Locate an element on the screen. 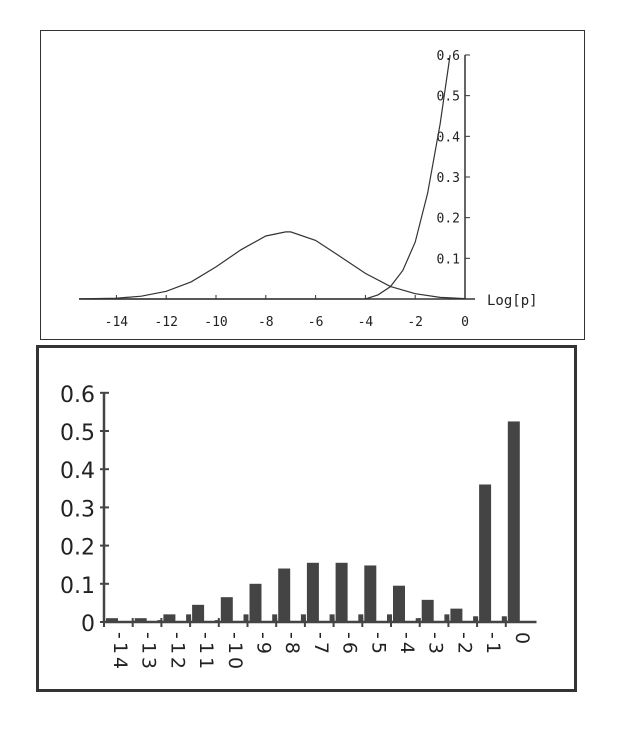  x-tick-label: -7 is located at coordinates (321, 644).